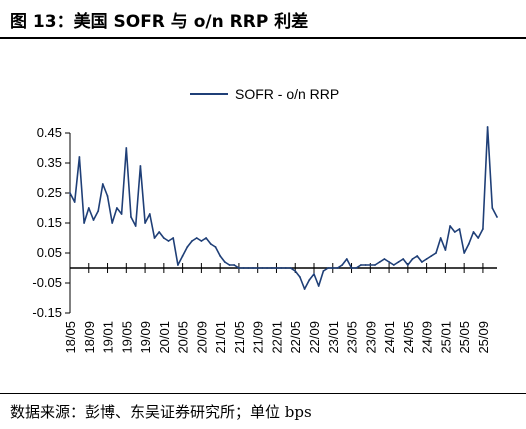  What do you see at coordinates (263, 393) in the screenshot?
I see `bottom-rule` at bounding box center [263, 393].